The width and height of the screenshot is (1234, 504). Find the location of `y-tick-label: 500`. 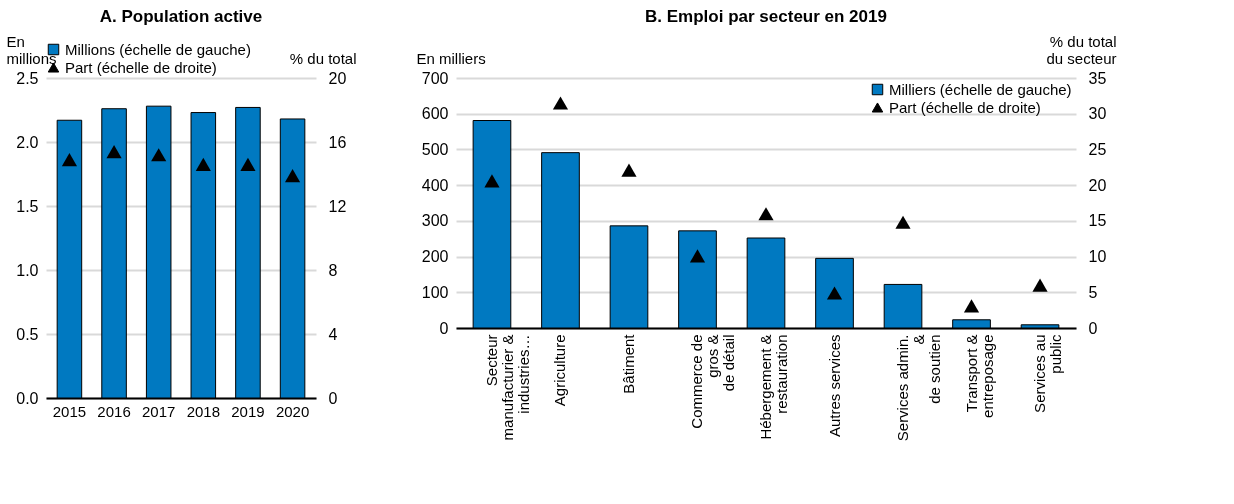

y-tick-label: 500 is located at coordinates (435, 149).